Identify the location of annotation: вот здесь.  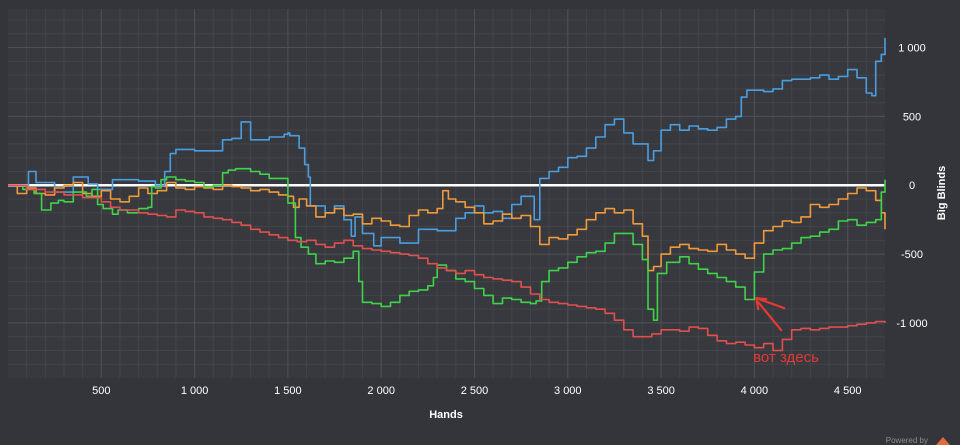
(786, 331).